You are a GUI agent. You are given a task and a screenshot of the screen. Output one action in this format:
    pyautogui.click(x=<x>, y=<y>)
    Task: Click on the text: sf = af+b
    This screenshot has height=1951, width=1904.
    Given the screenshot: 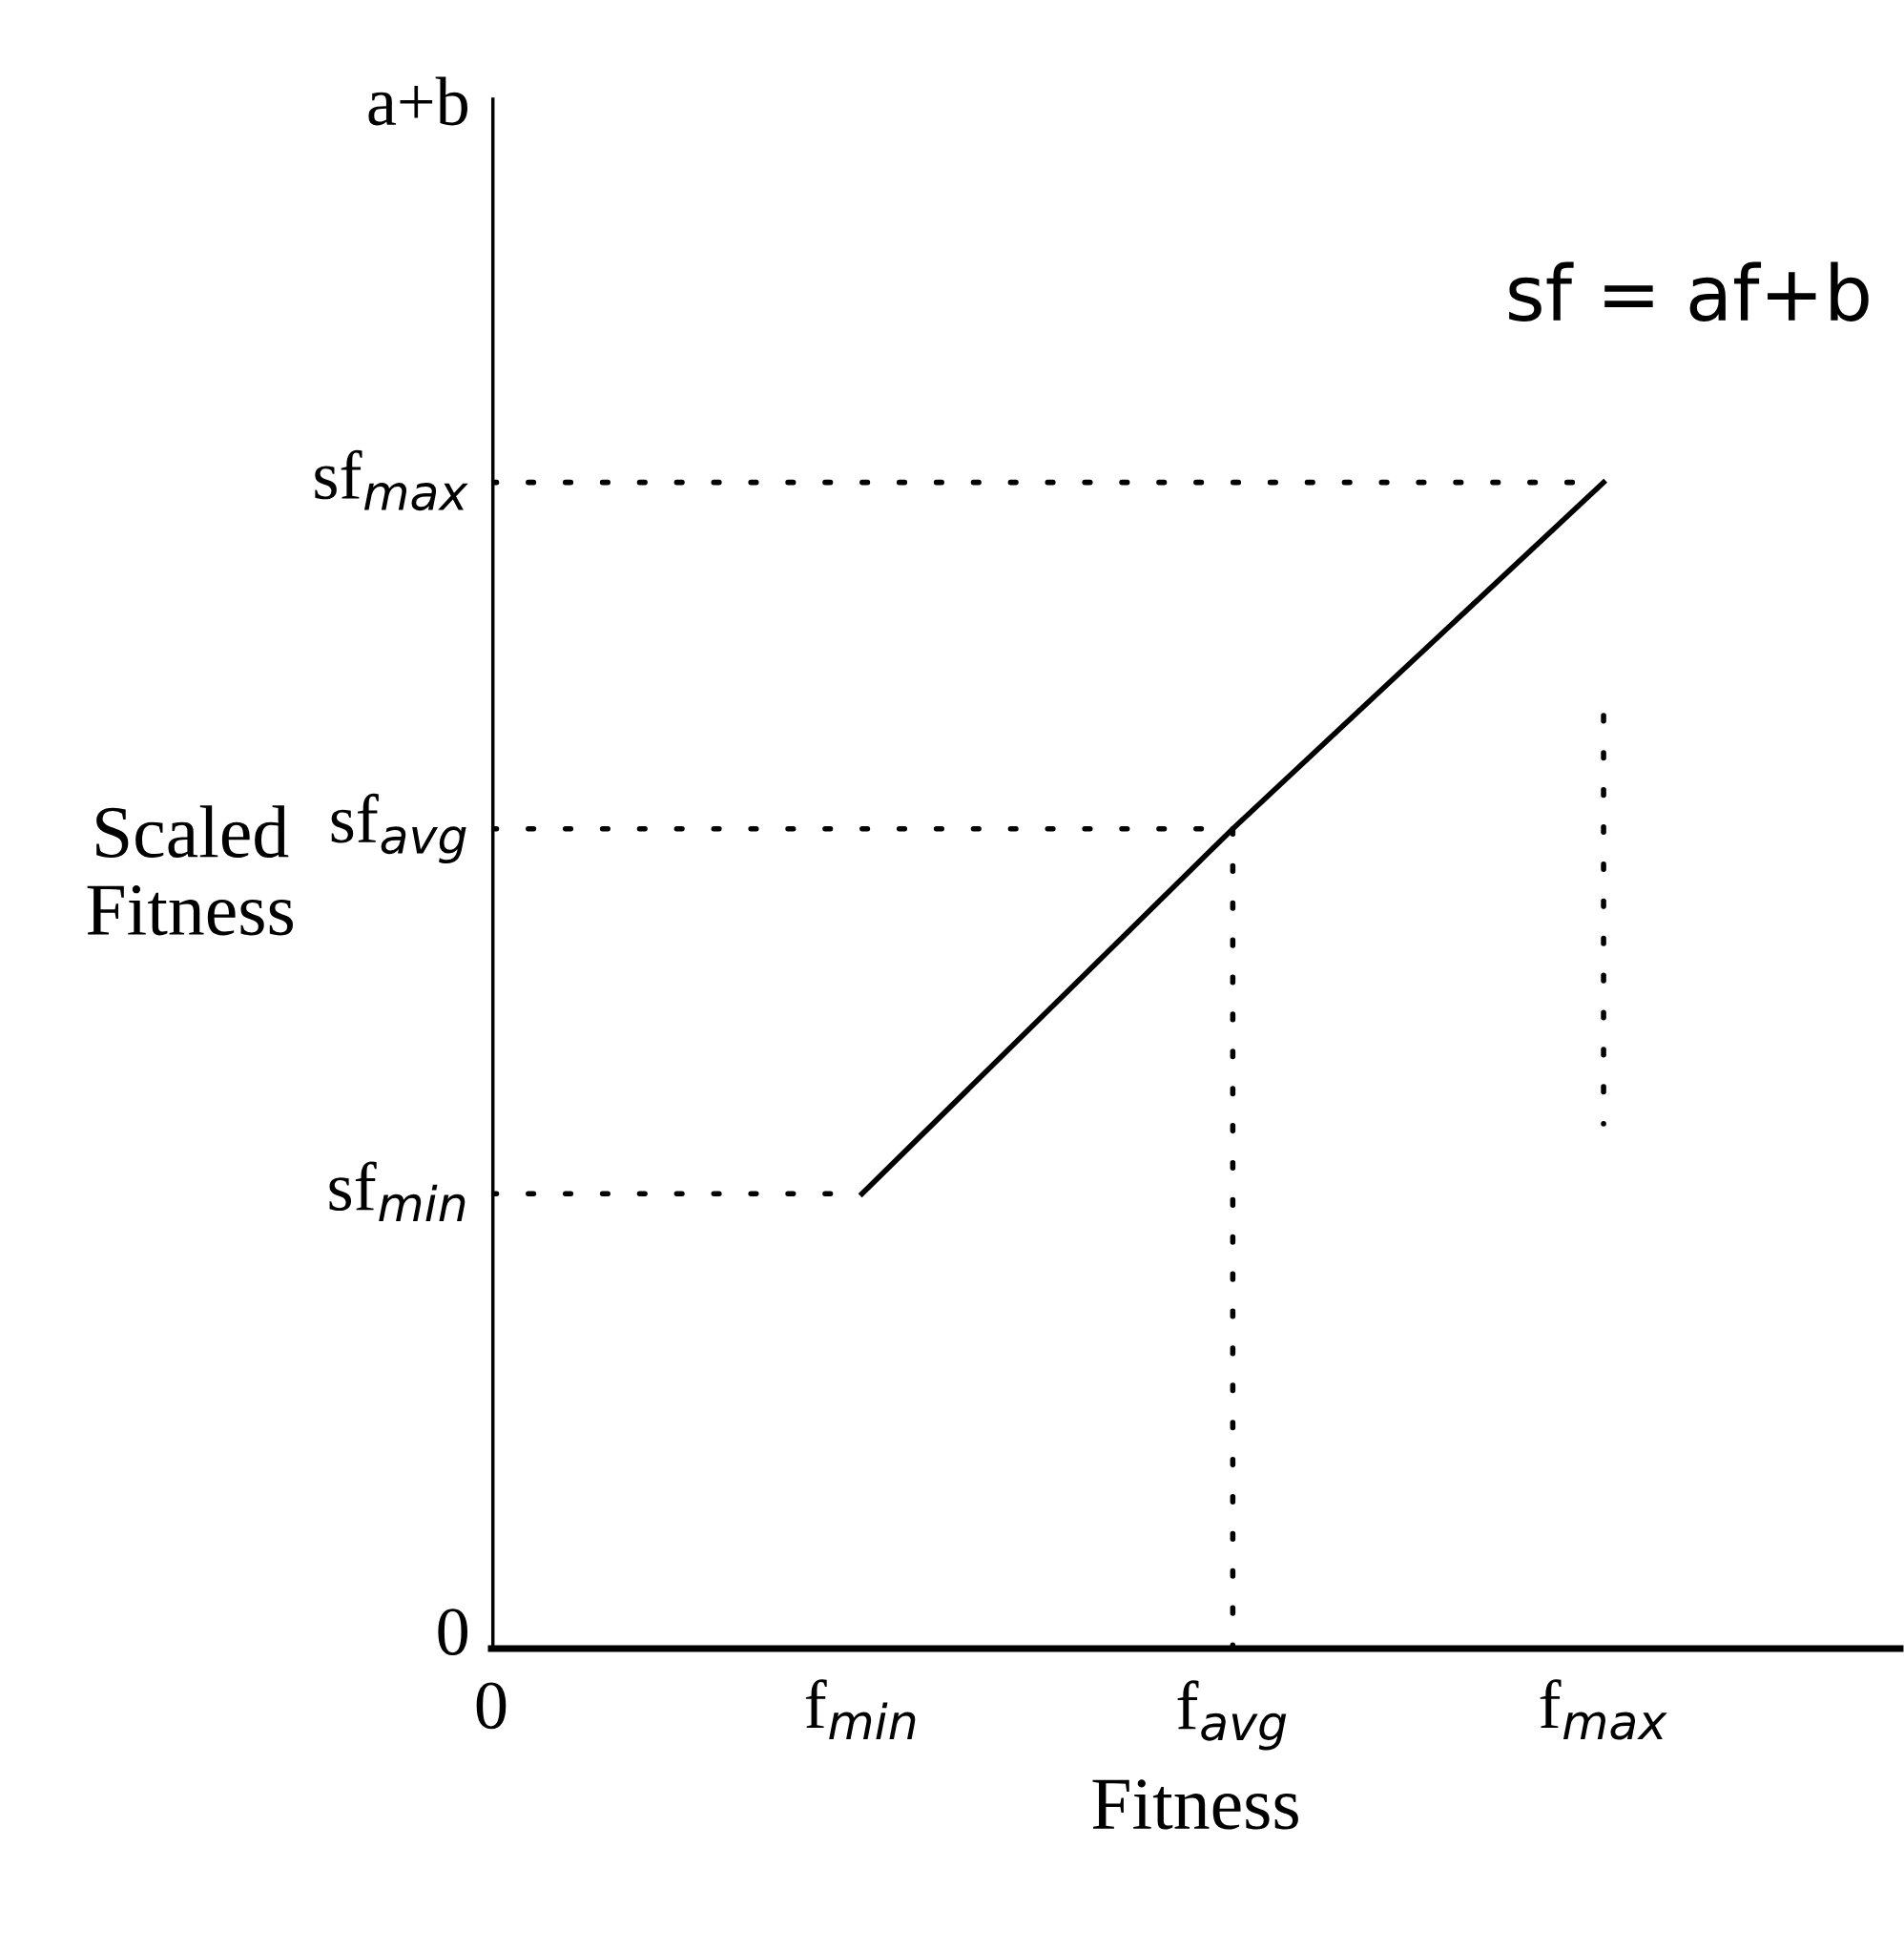 What is the action you would take?
    pyautogui.click(x=1689, y=292)
    